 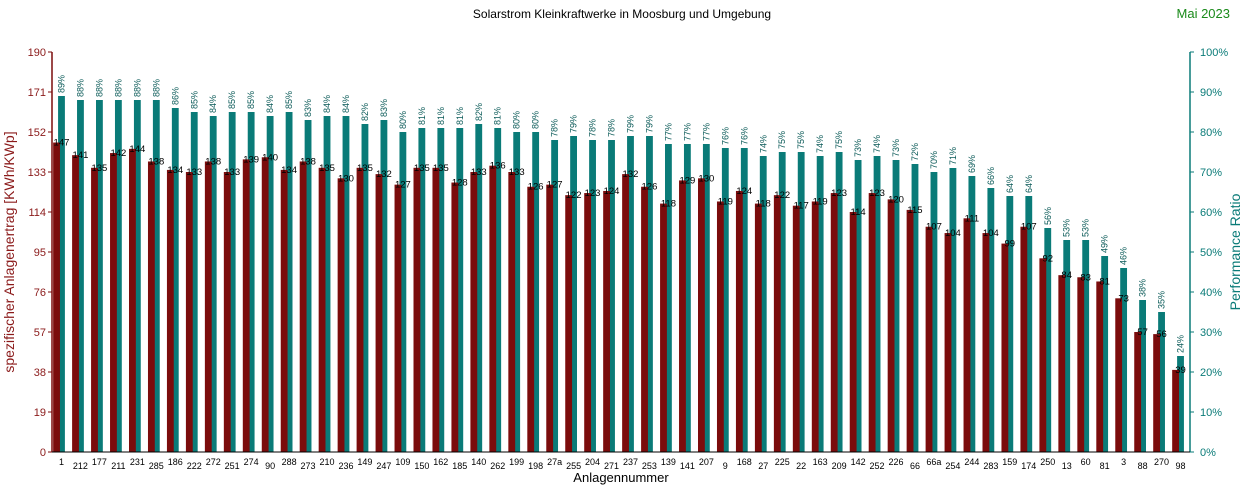 What do you see at coordinates (517, 172) in the screenshot?
I see `yield-data-label: 133` at bounding box center [517, 172].